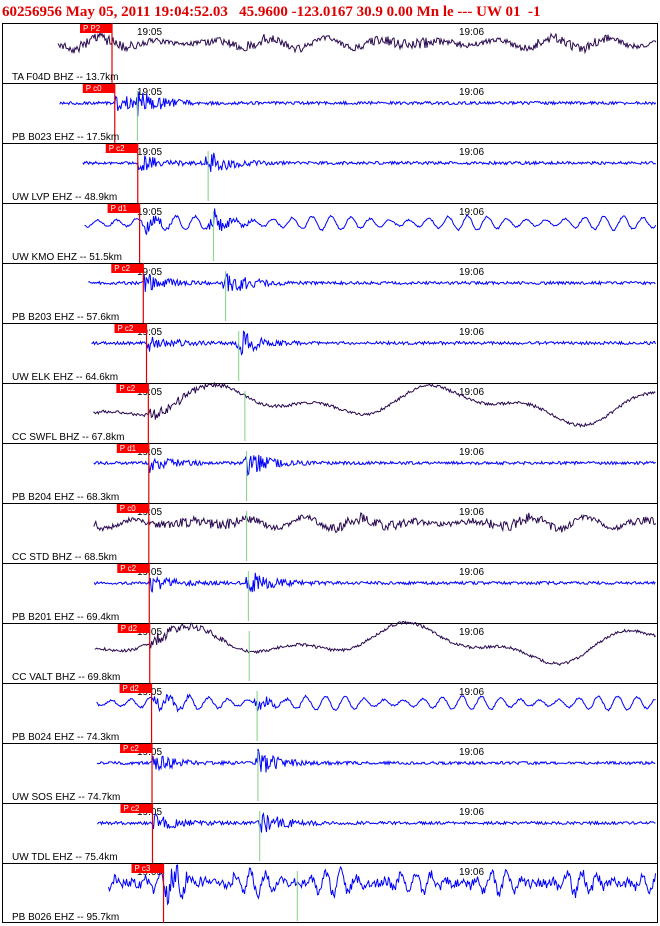  Describe the element at coordinates (65, 857) in the screenshot. I see `station-label: UW TDL EHZ -- 75.4km` at that location.